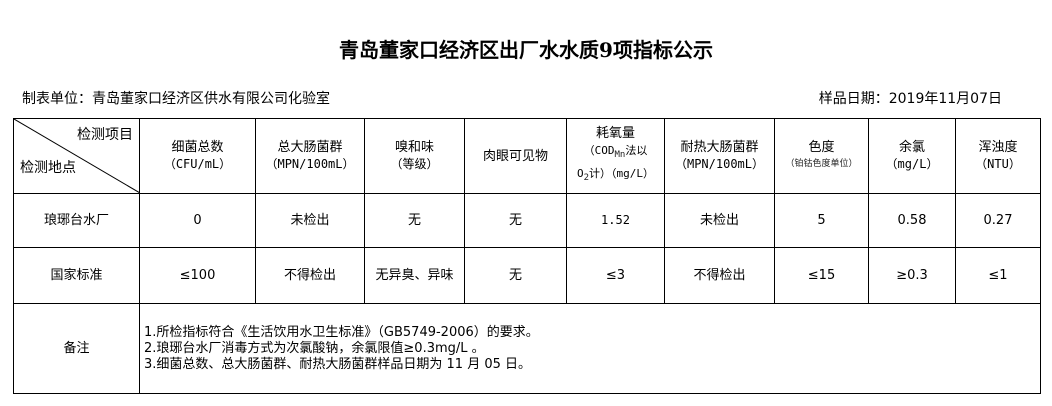 This screenshot has height=406, width=1052. What do you see at coordinates (48, 168) in the screenshot?
I see `corner-bottom-label: 检测地点` at bounding box center [48, 168].